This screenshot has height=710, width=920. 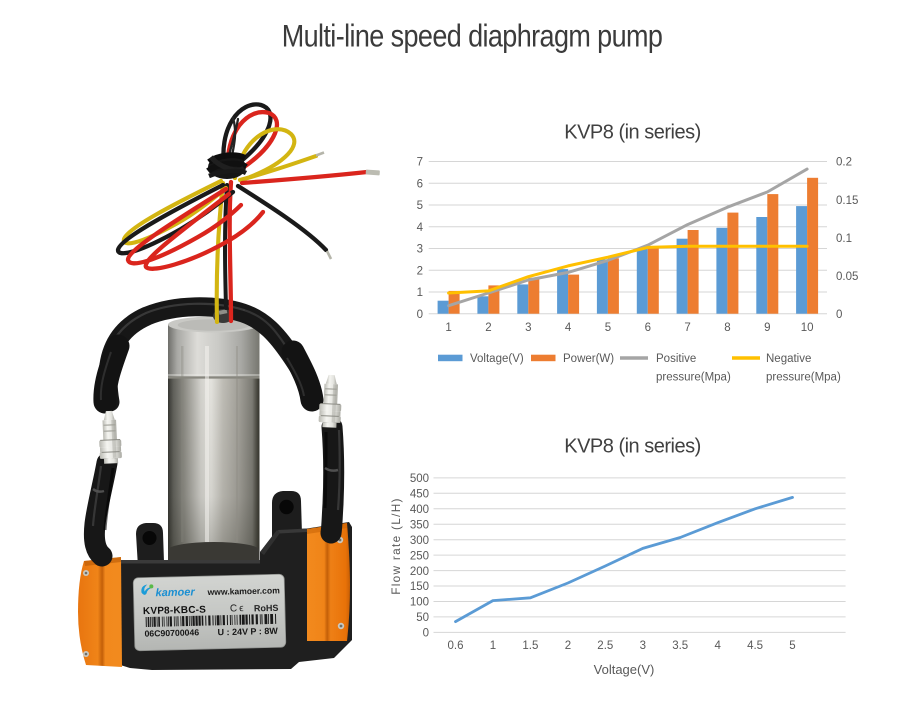 I want to click on svg-text: Flow rate (L/H), so click(x=396, y=546).